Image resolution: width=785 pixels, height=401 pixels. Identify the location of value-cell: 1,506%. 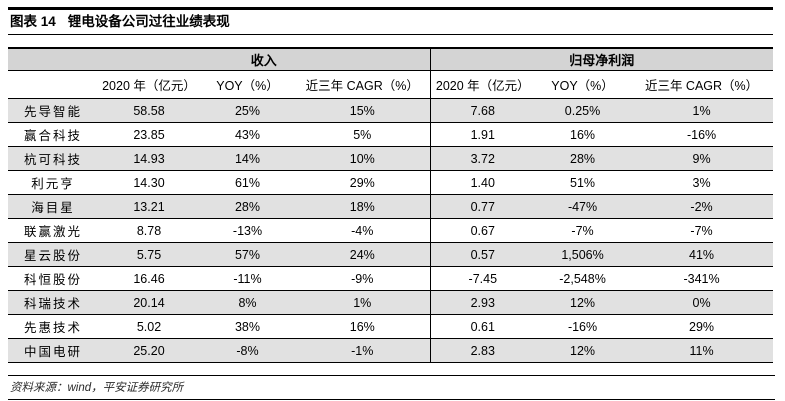
(583, 254).